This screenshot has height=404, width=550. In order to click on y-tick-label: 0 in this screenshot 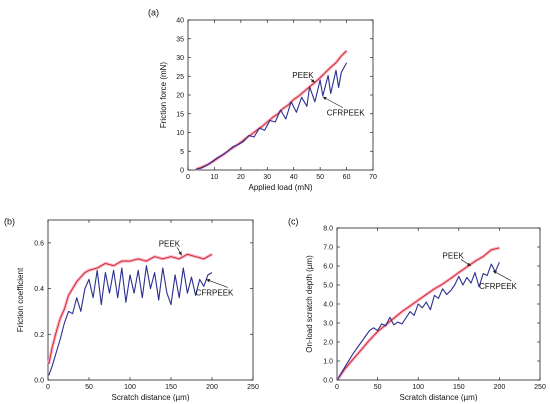, I will do `click(182, 171)`.